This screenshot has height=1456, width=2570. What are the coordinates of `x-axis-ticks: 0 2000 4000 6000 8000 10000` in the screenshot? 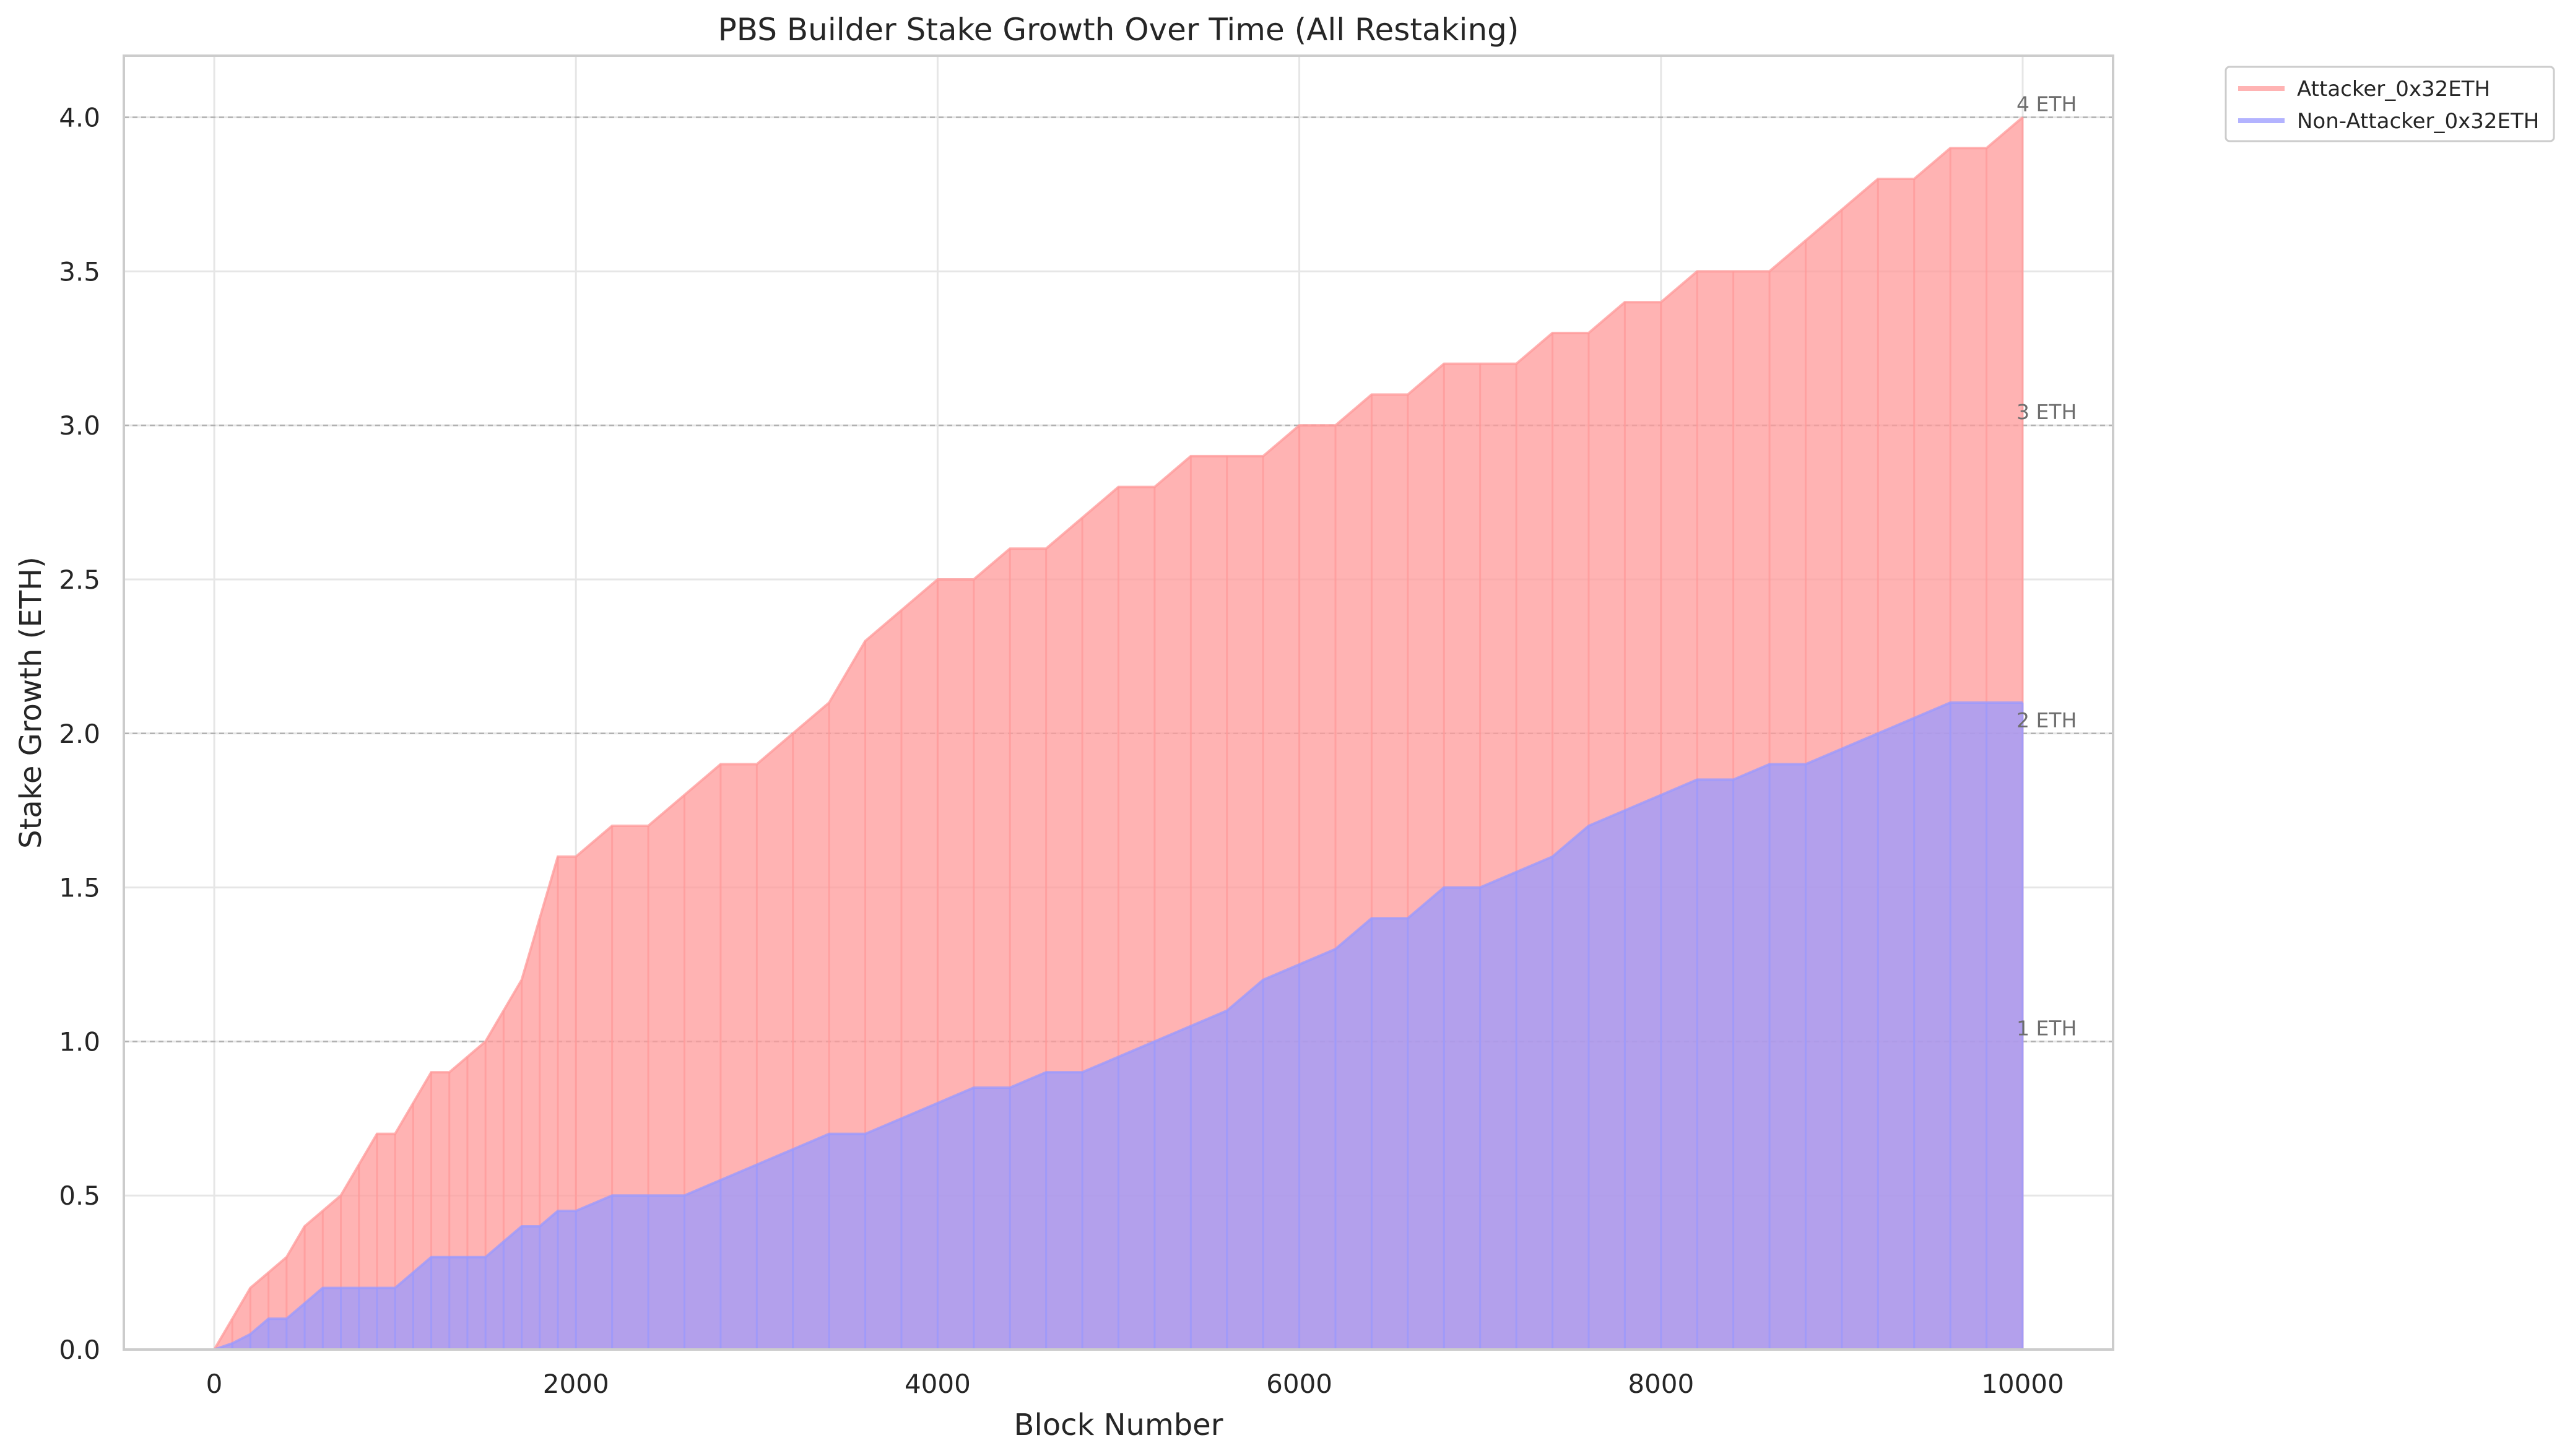 It's located at (1135, 1384).